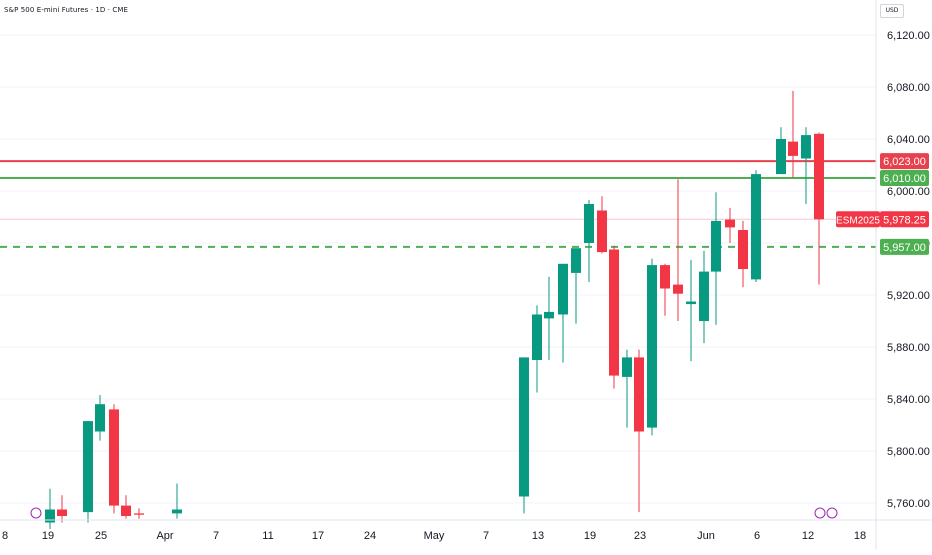 Image resolution: width=932 pixels, height=555 pixels. Describe the element at coordinates (908, 400) in the screenshot. I see `y-tick-label: 5,840.00` at that location.